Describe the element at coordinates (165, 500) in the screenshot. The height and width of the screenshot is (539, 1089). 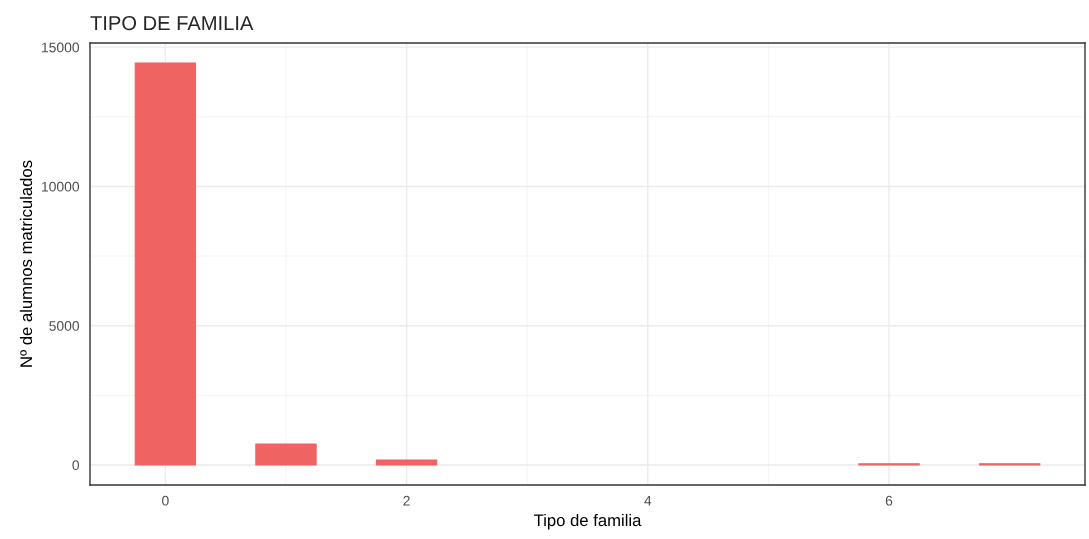
I see `x-tick-label: 0` at that location.